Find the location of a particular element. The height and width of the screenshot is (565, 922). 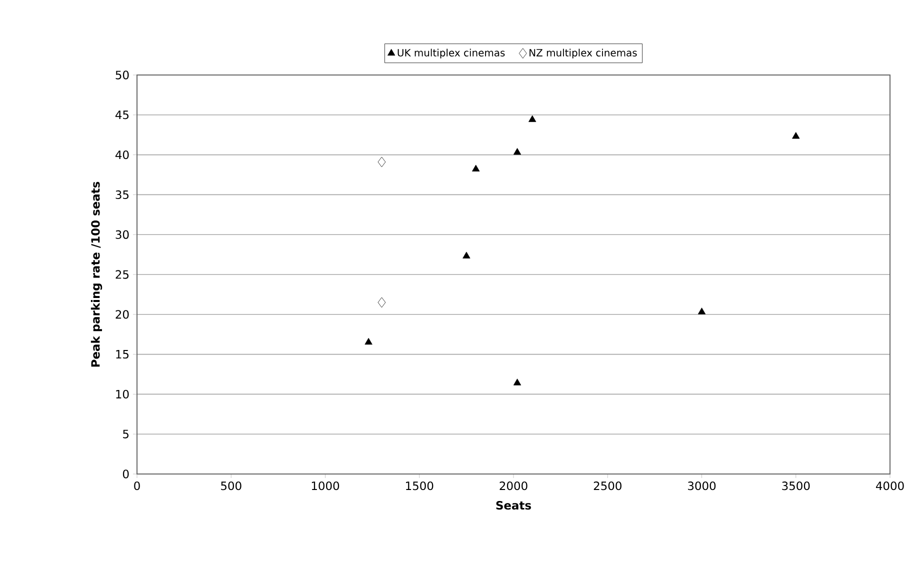

y-tick-label: 5 is located at coordinates (125, 434).